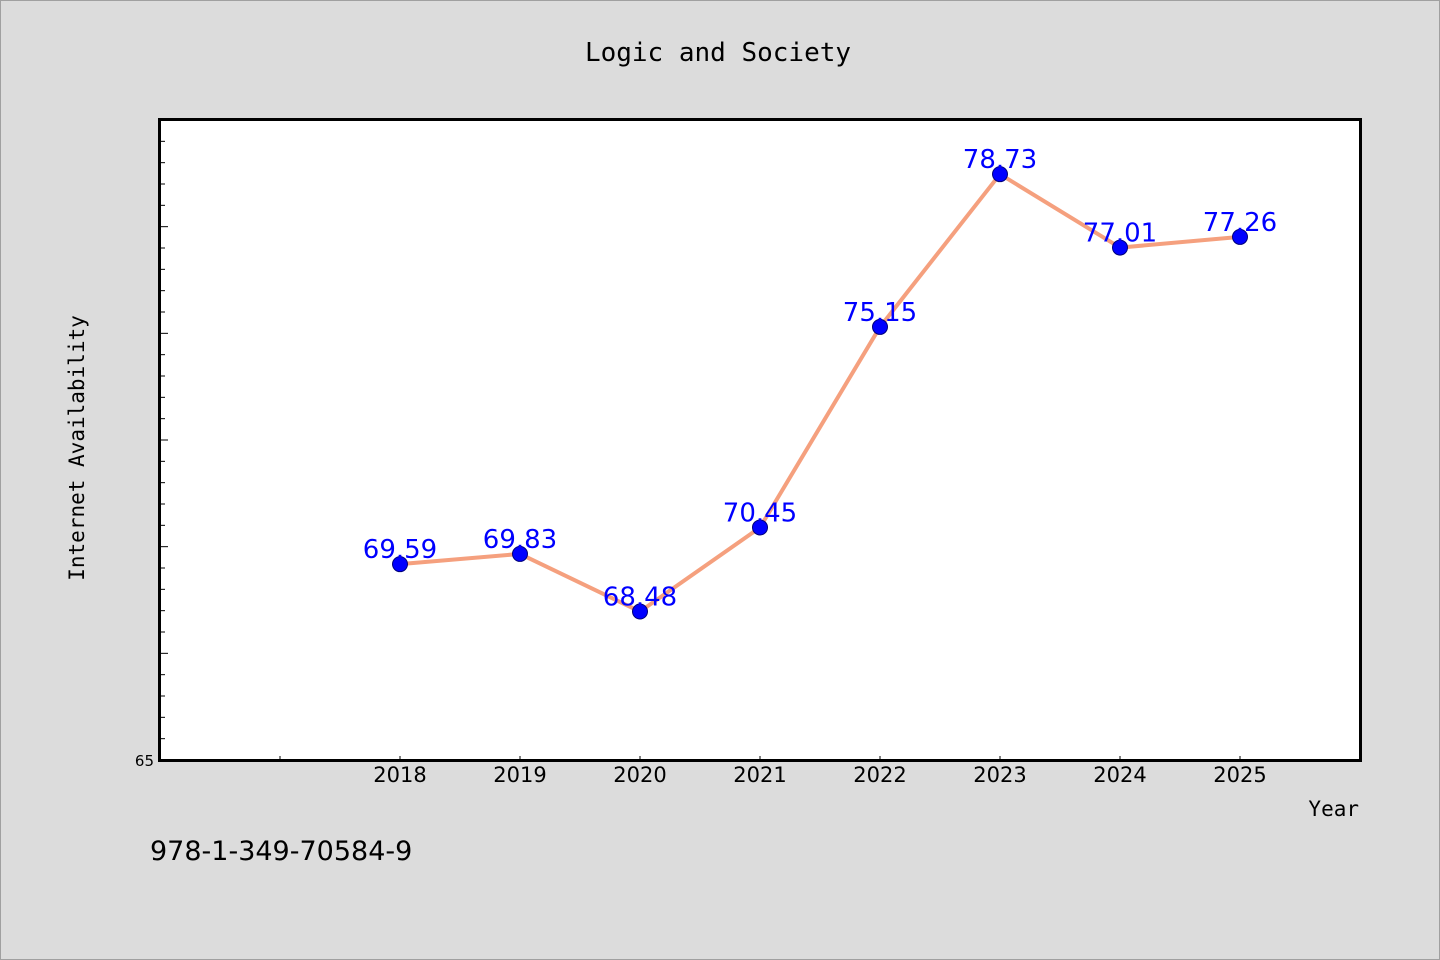 The height and width of the screenshot is (960, 1440). I want to click on x-axis-label: Year, so click(1333, 809).